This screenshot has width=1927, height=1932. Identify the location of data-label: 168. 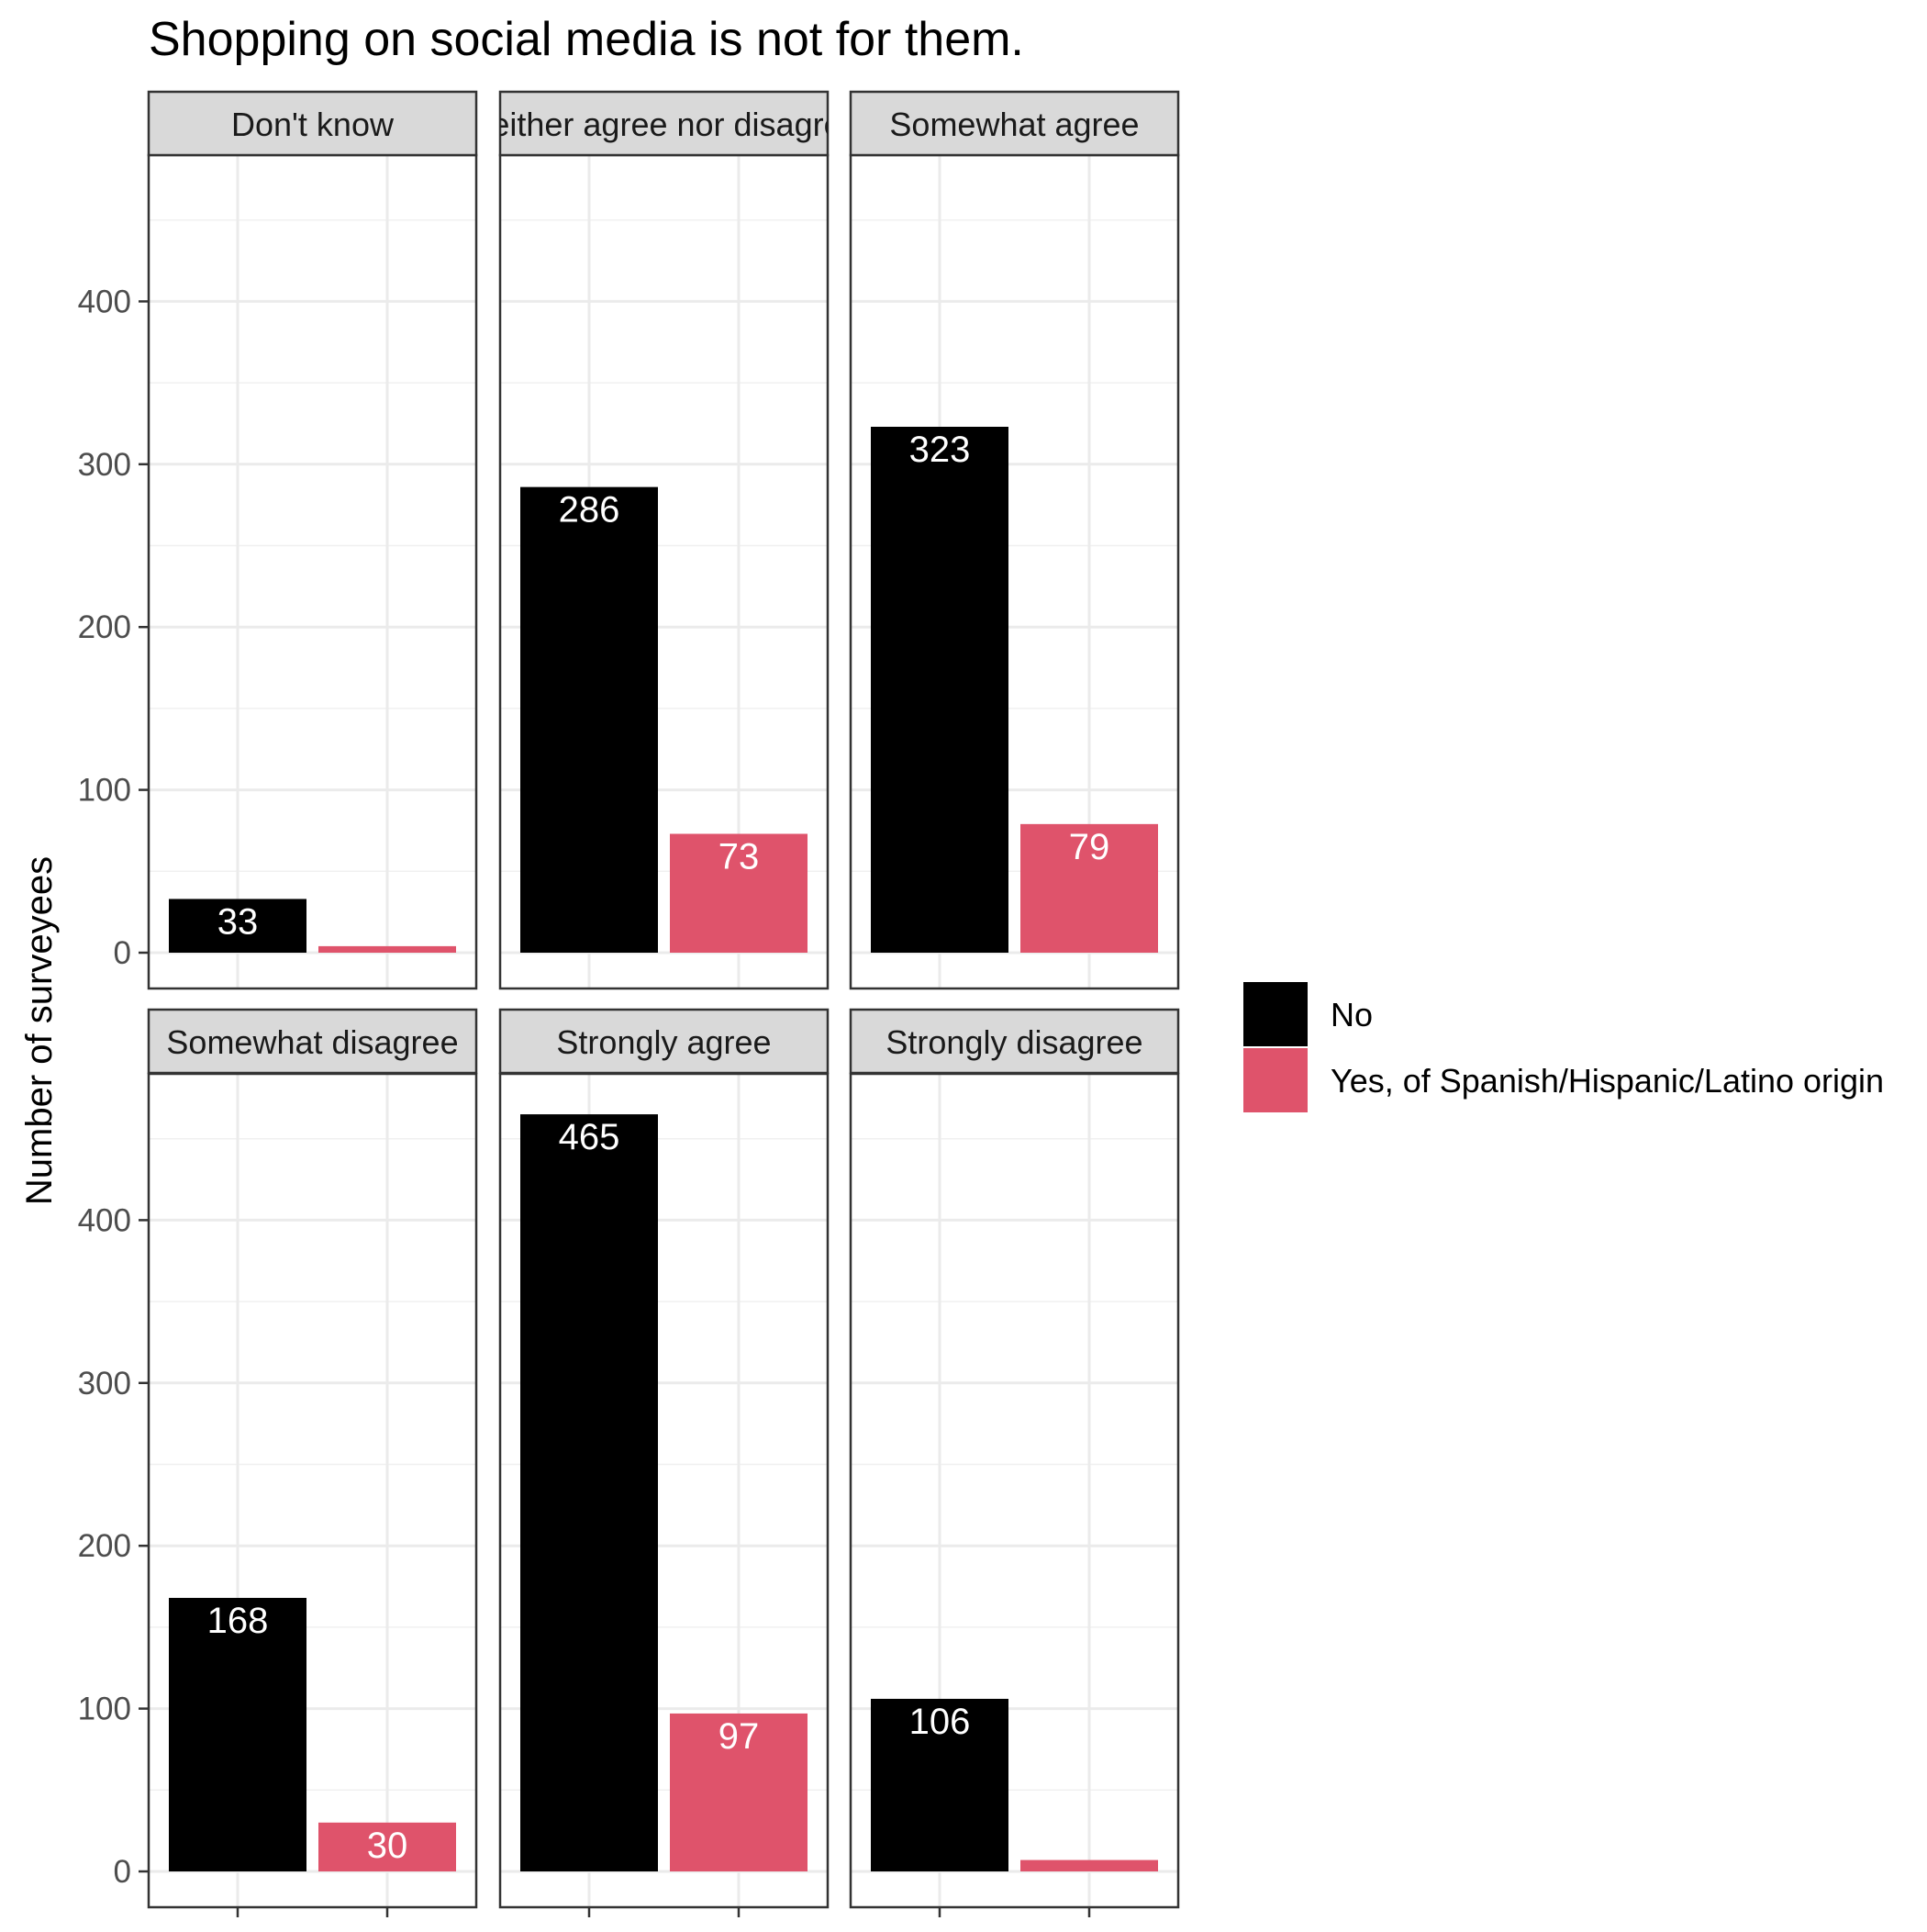
(238, 1621).